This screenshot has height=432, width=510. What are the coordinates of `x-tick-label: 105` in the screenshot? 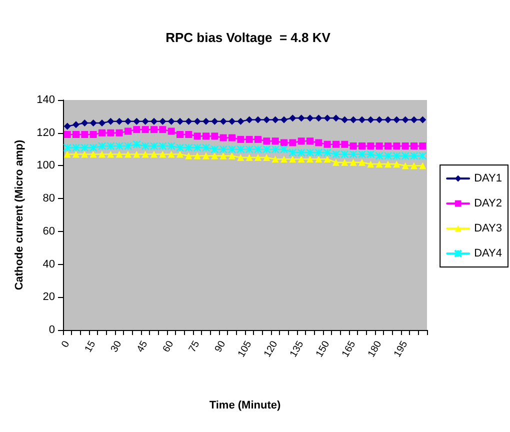 It's located at (245, 349).